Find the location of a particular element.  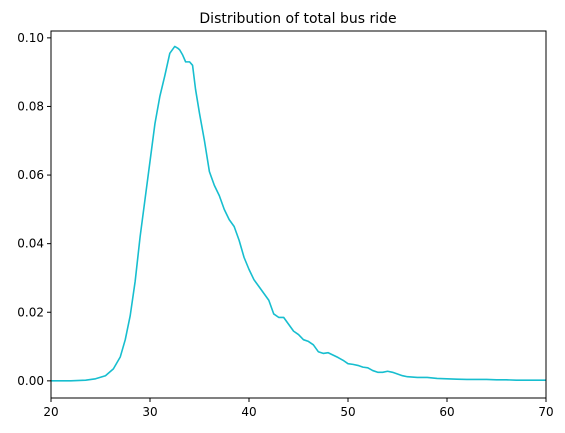

x-axis: 20 30 40 50 60 70 is located at coordinates (298, 408).